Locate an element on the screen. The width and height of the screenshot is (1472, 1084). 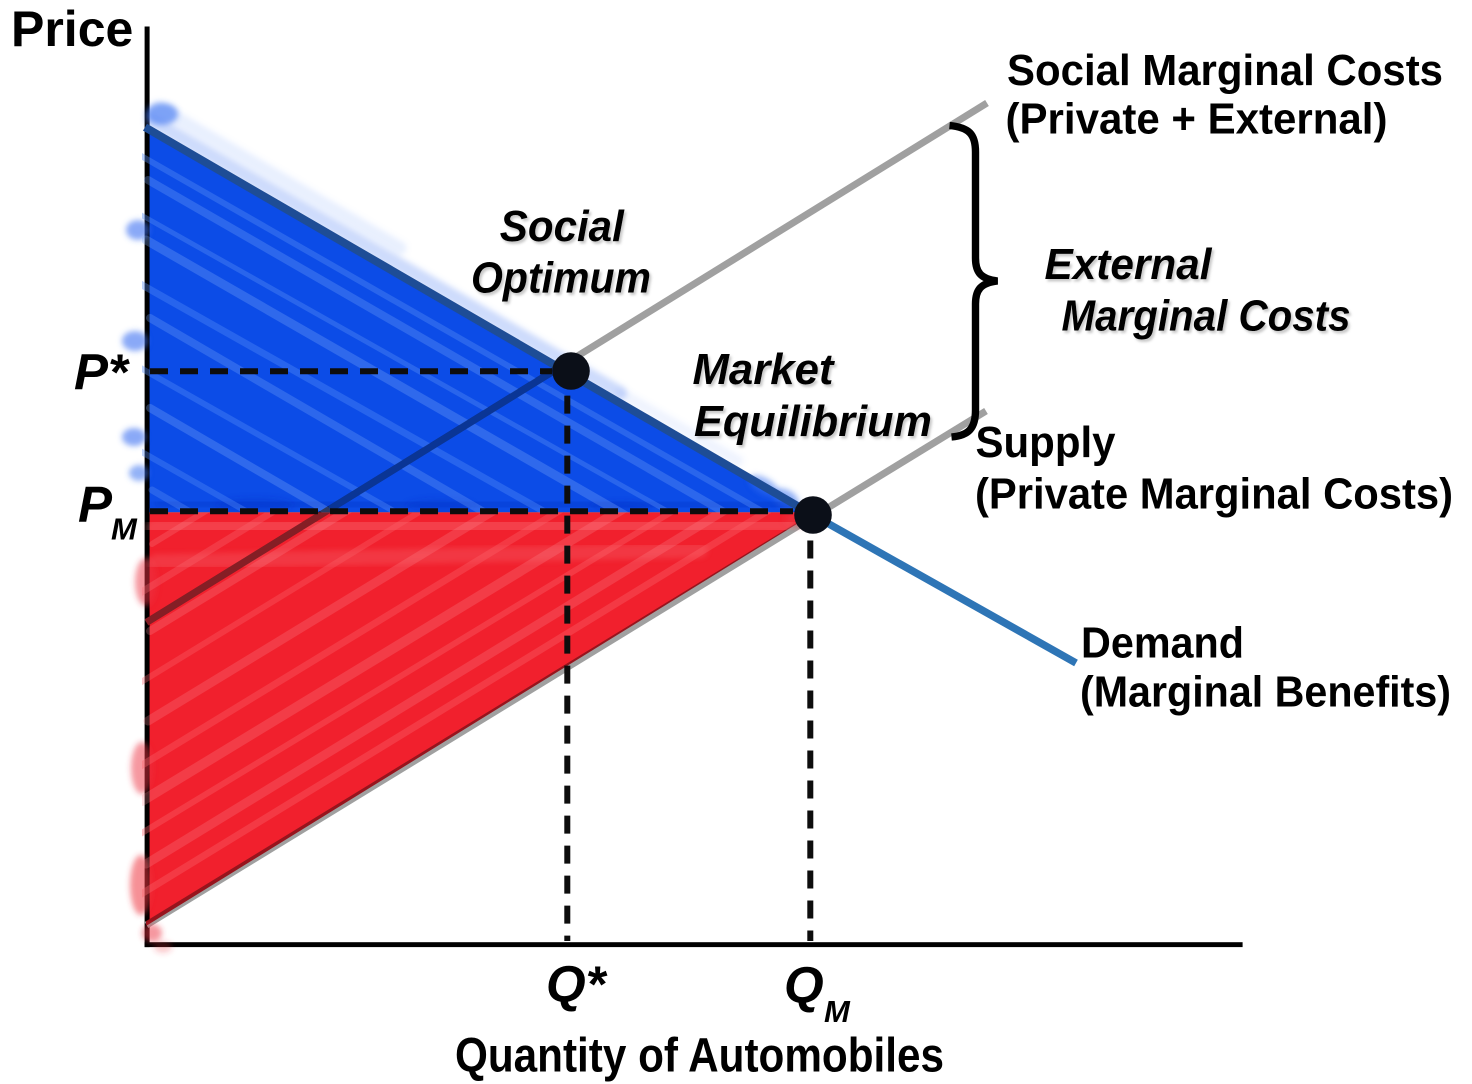
svg-text: Q* is located at coordinates (577, 984).